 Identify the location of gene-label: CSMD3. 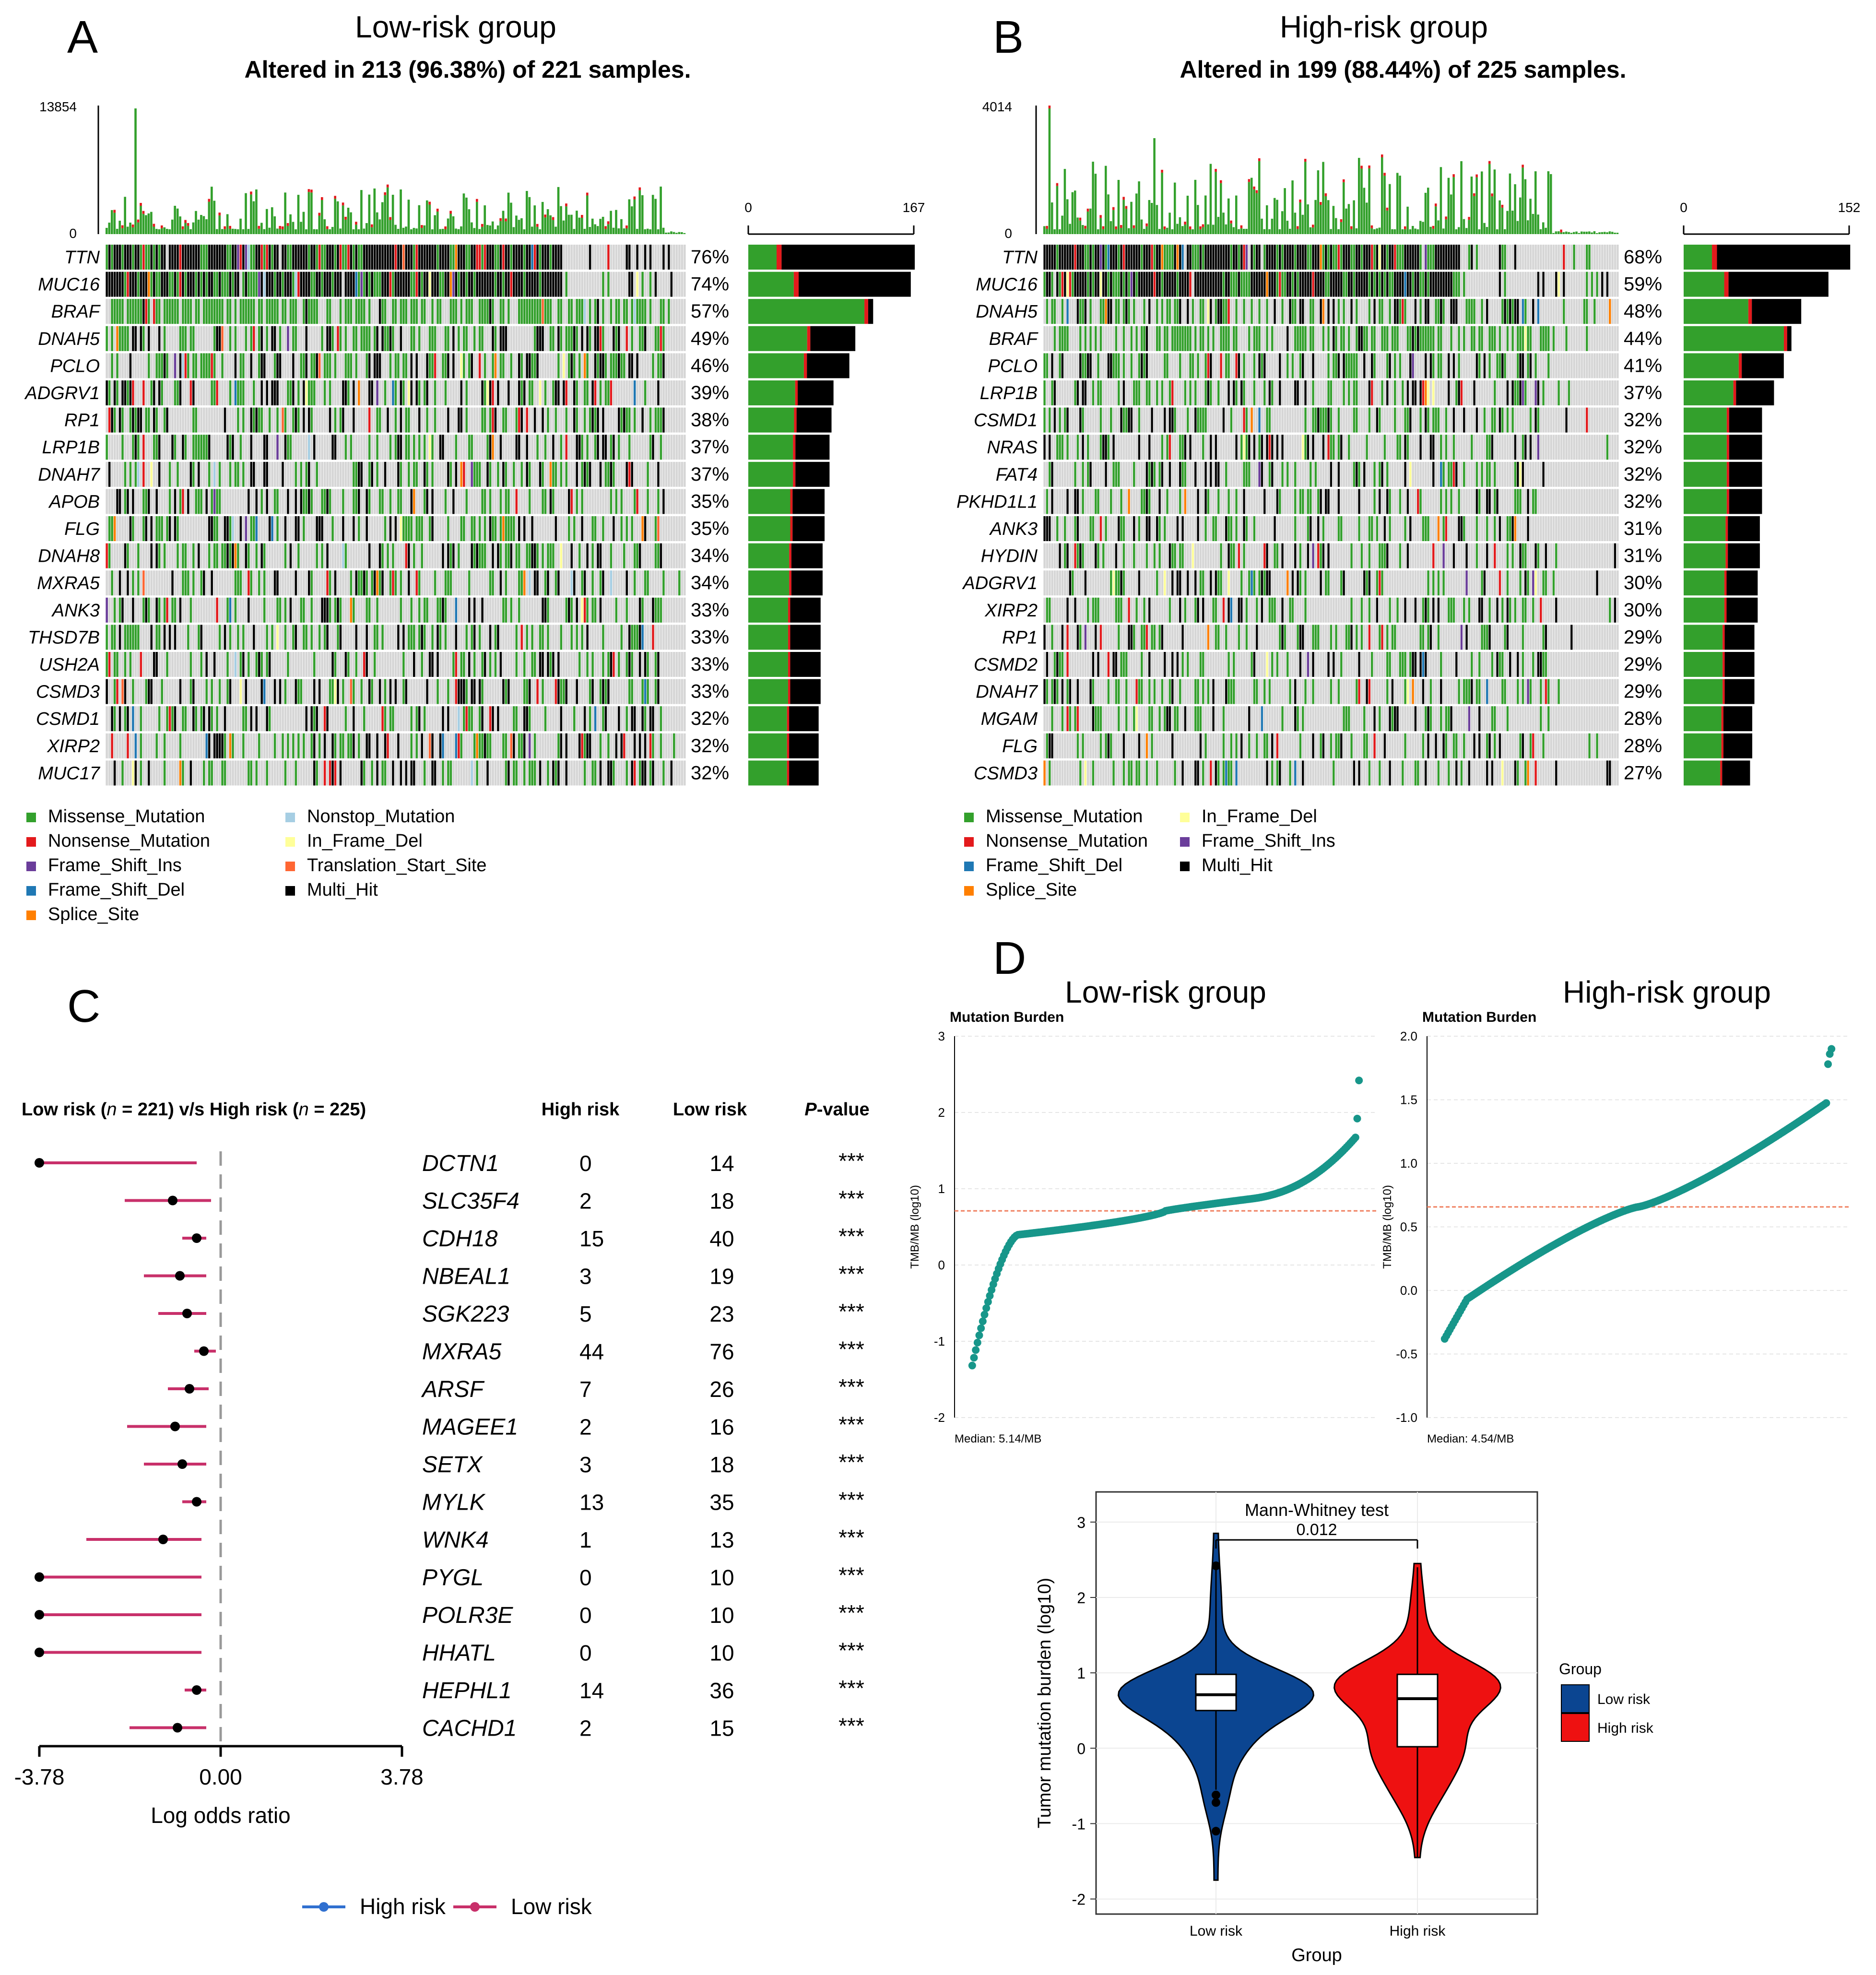
(68, 692).